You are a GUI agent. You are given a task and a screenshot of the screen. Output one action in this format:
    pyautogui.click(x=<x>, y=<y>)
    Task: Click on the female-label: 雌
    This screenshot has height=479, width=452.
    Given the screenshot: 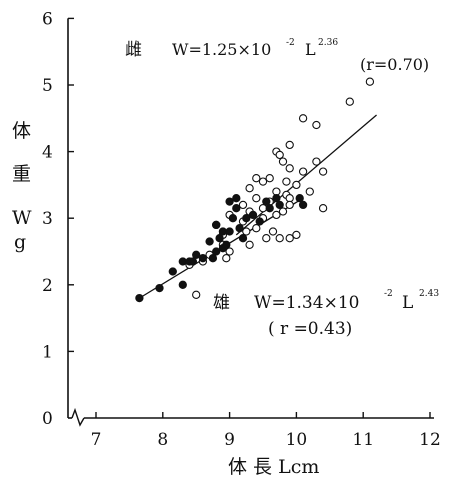 What is the action you would take?
    pyautogui.click(x=133, y=50)
    